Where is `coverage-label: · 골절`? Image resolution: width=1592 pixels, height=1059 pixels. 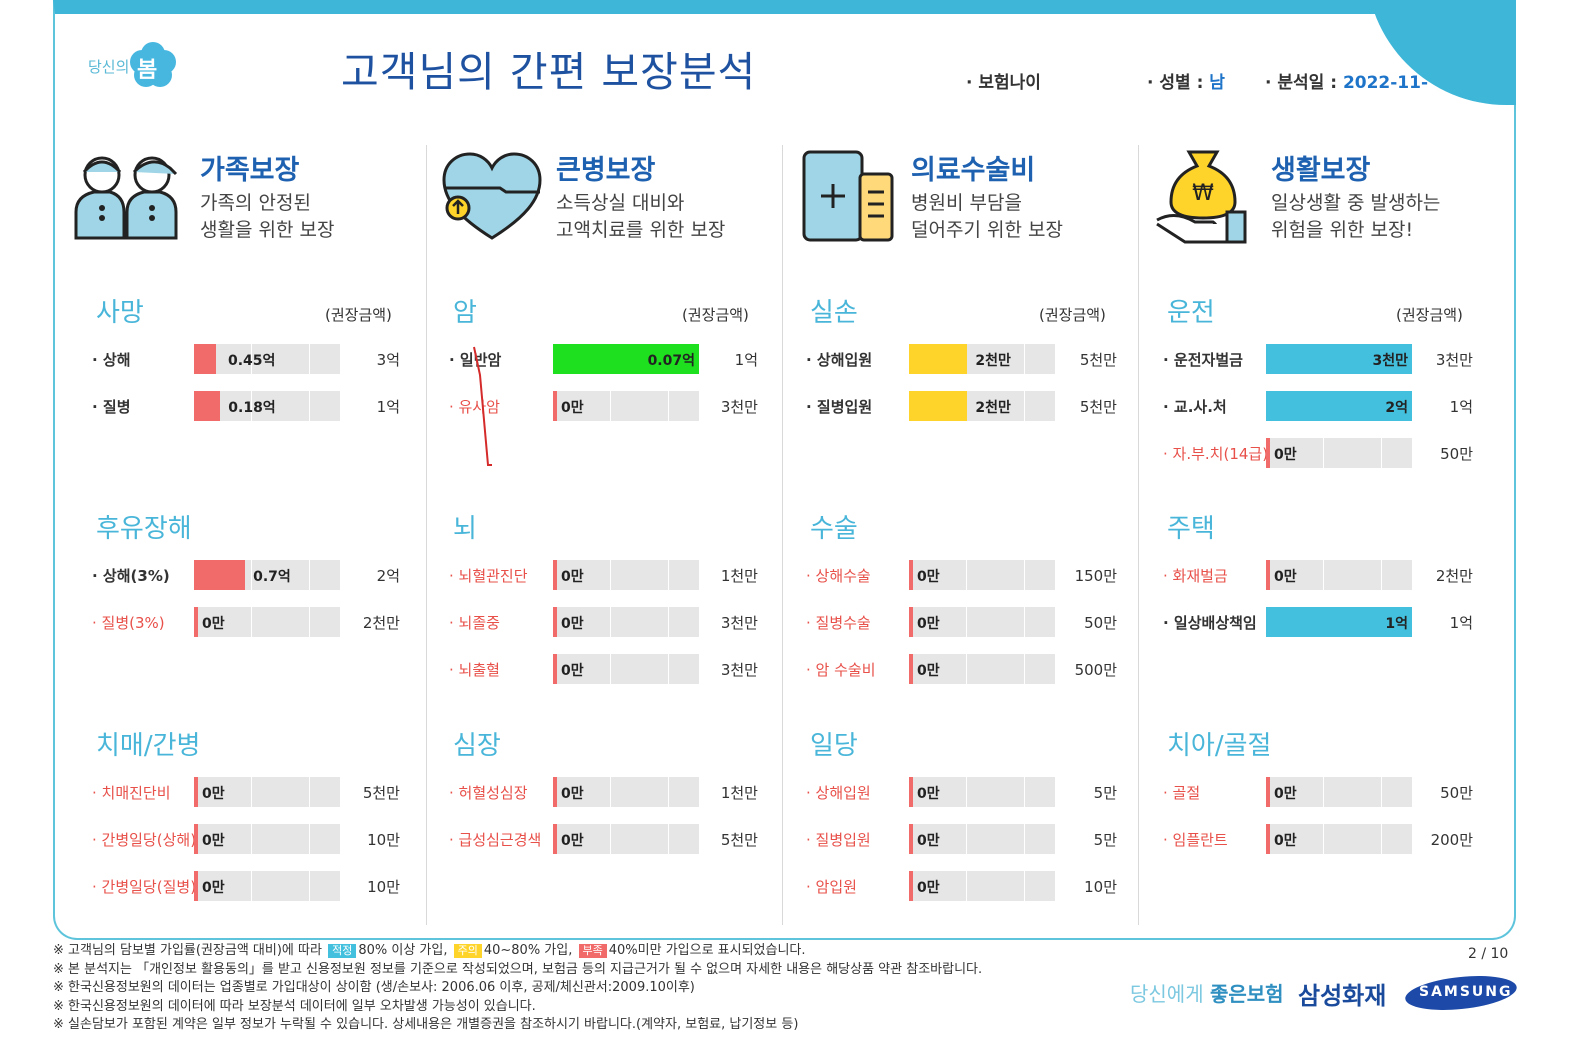 coverage-label: · 골절 is located at coordinates (1182, 793).